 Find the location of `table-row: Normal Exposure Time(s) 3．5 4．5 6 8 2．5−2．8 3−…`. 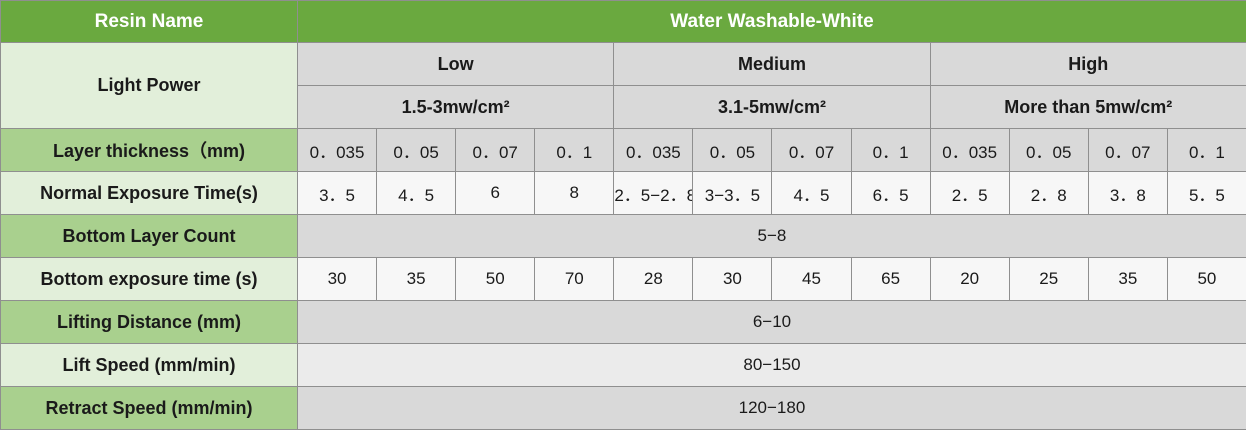

table-row: Normal Exposure Time(s) 3．5 4．5 6 8 2．5−2．8 3−… is located at coordinates (623, 193).